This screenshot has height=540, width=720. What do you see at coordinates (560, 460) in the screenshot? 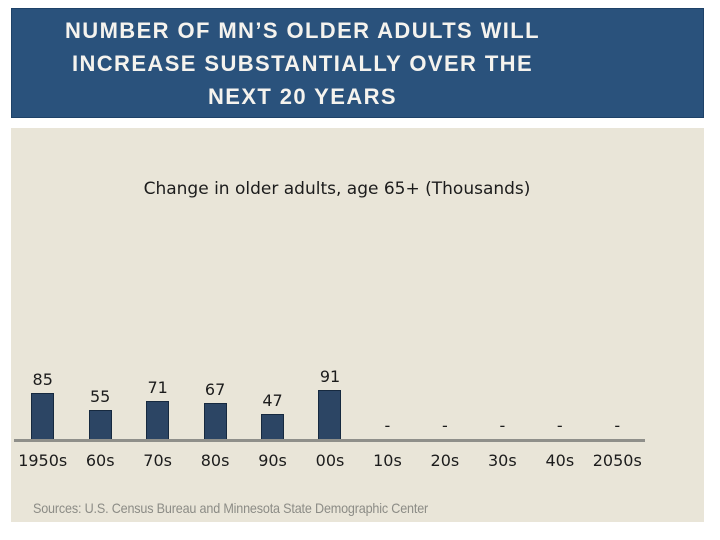
I see `x-axis-label: 40s` at bounding box center [560, 460].